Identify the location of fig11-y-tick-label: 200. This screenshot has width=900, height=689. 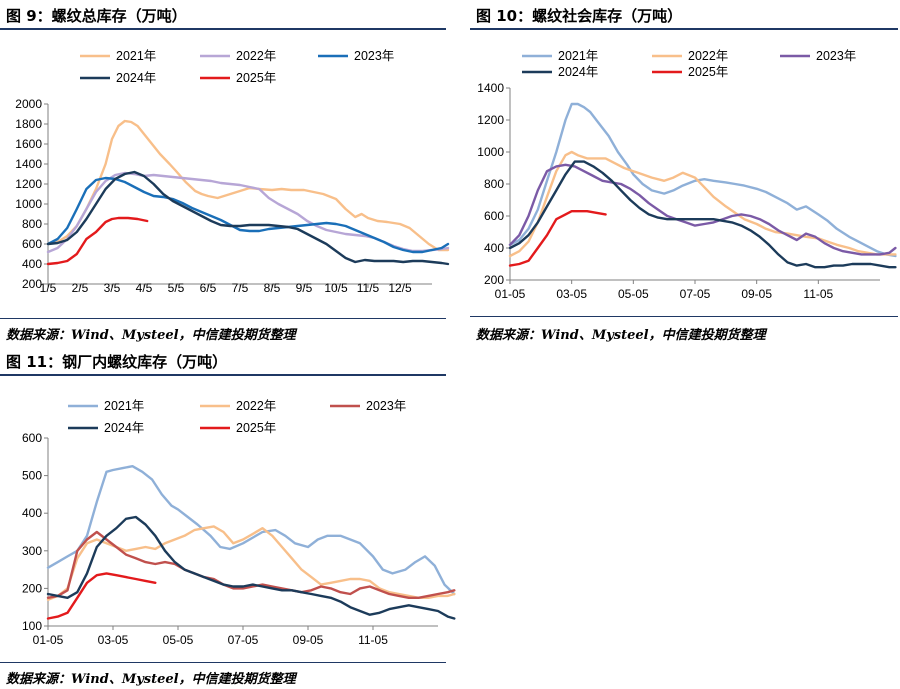
(32, 588).